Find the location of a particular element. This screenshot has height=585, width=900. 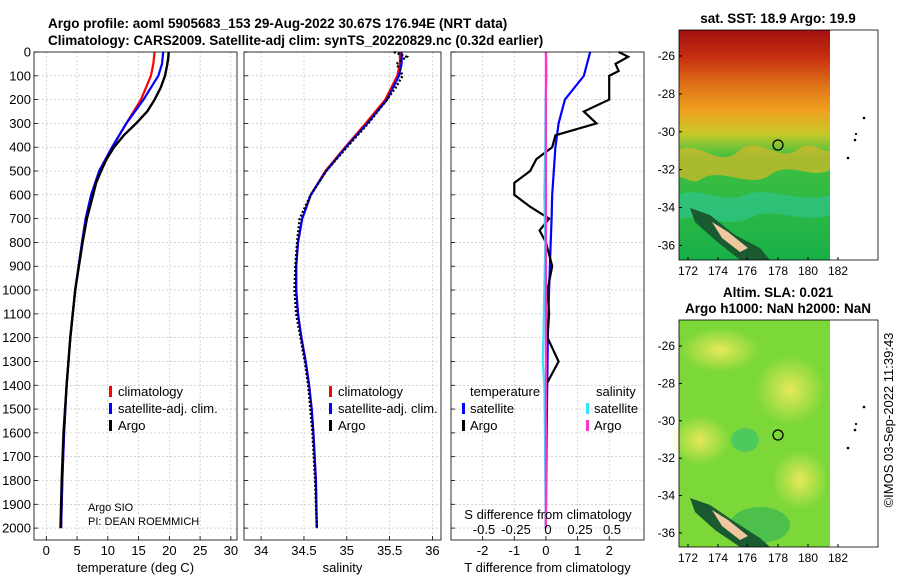

legend-swatch-temp-satellite is located at coordinates (463, 408).